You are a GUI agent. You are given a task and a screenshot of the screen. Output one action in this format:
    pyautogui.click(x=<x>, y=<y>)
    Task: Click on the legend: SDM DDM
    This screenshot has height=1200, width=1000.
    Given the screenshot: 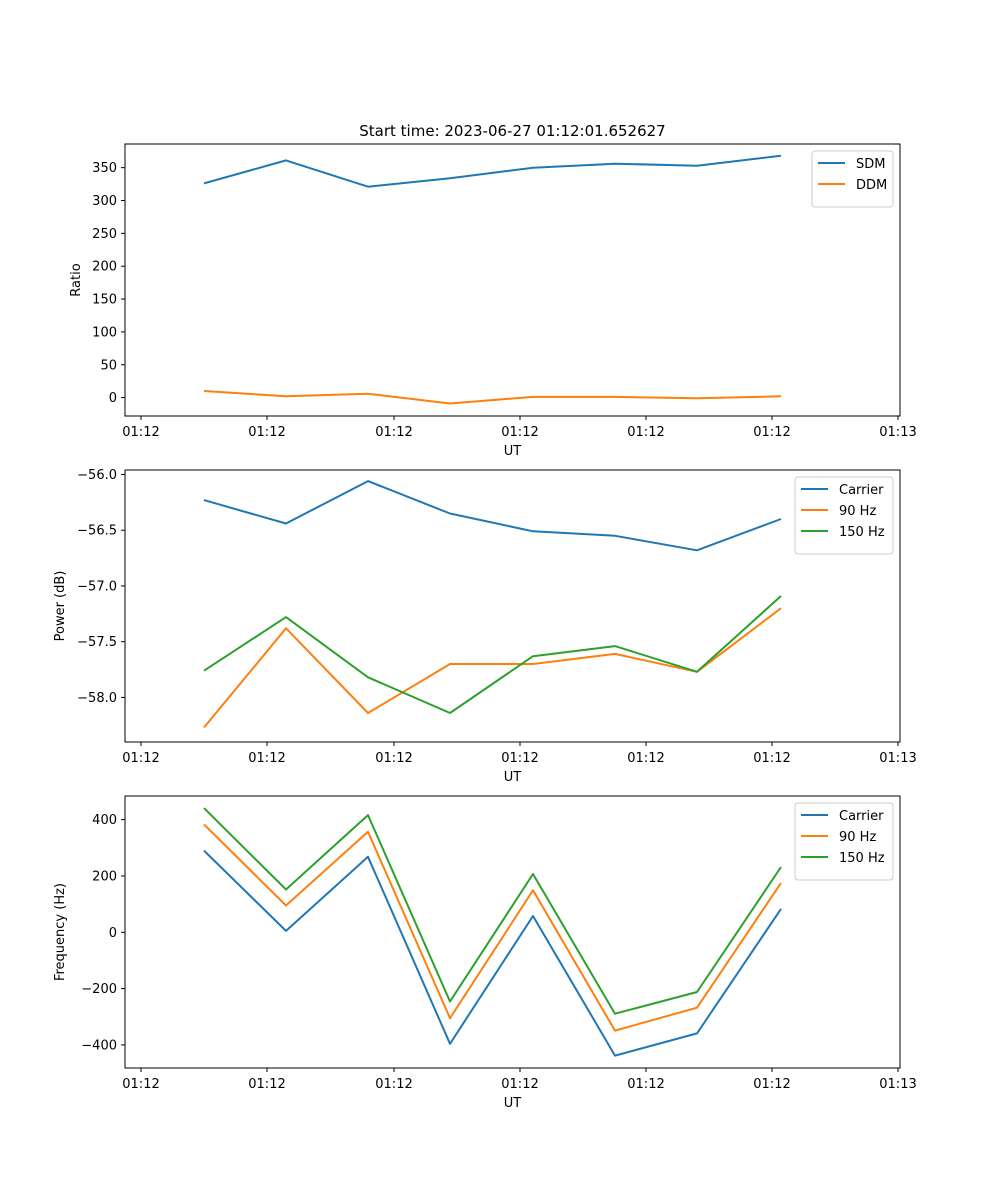 What is the action you would take?
    pyautogui.click(x=852, y=179)
    